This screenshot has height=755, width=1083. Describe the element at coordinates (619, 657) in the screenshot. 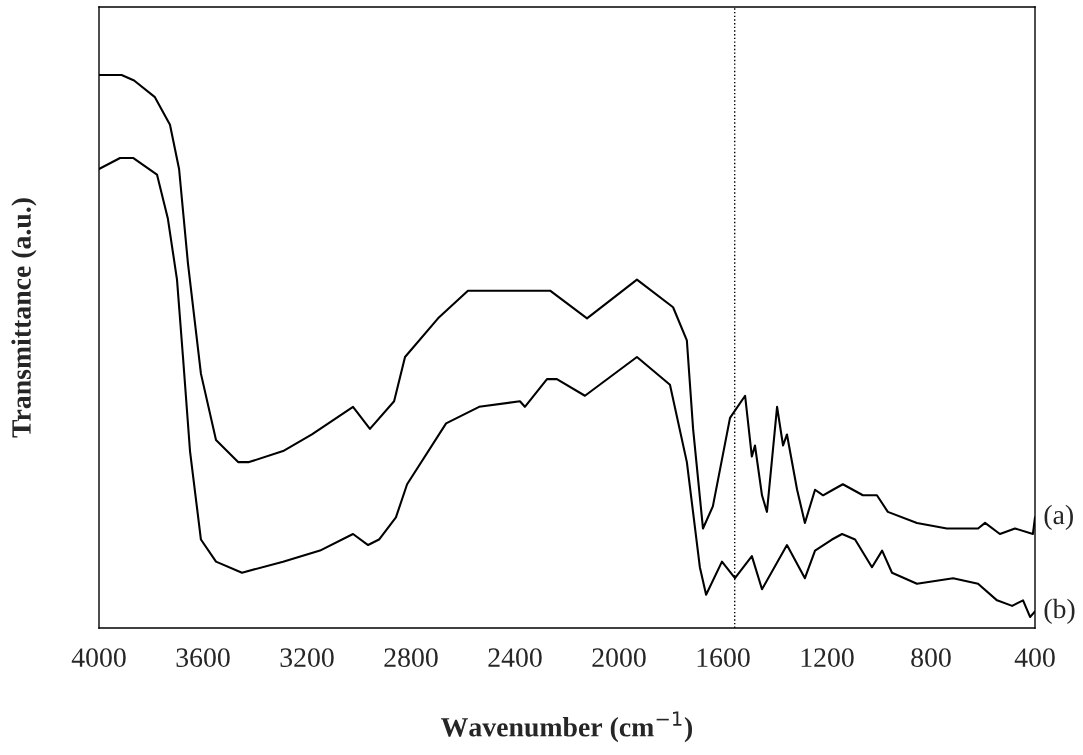

I see `x-tick-label: 2000` at that location.